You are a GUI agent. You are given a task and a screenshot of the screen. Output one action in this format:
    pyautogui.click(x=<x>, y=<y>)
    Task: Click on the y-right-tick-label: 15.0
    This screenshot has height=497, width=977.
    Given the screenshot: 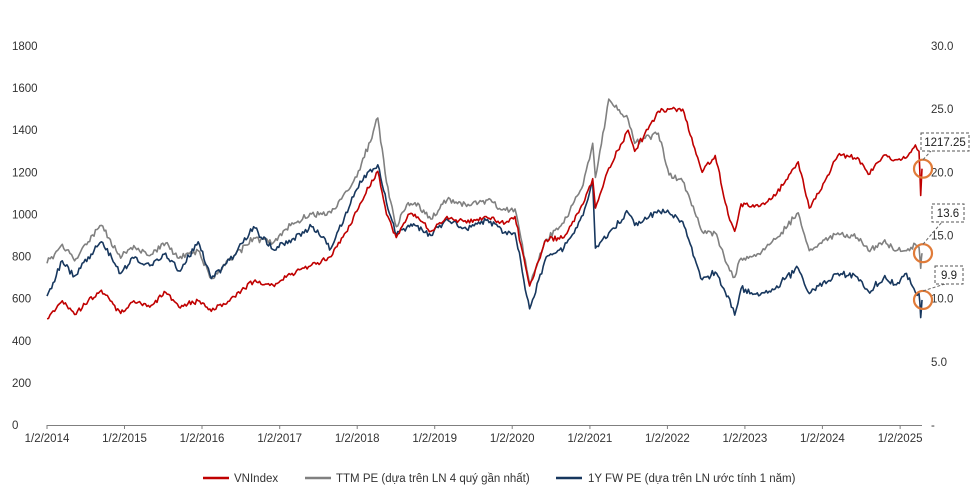 What is the action you would take?
    pyautogui.click(x=942, y=237)
    